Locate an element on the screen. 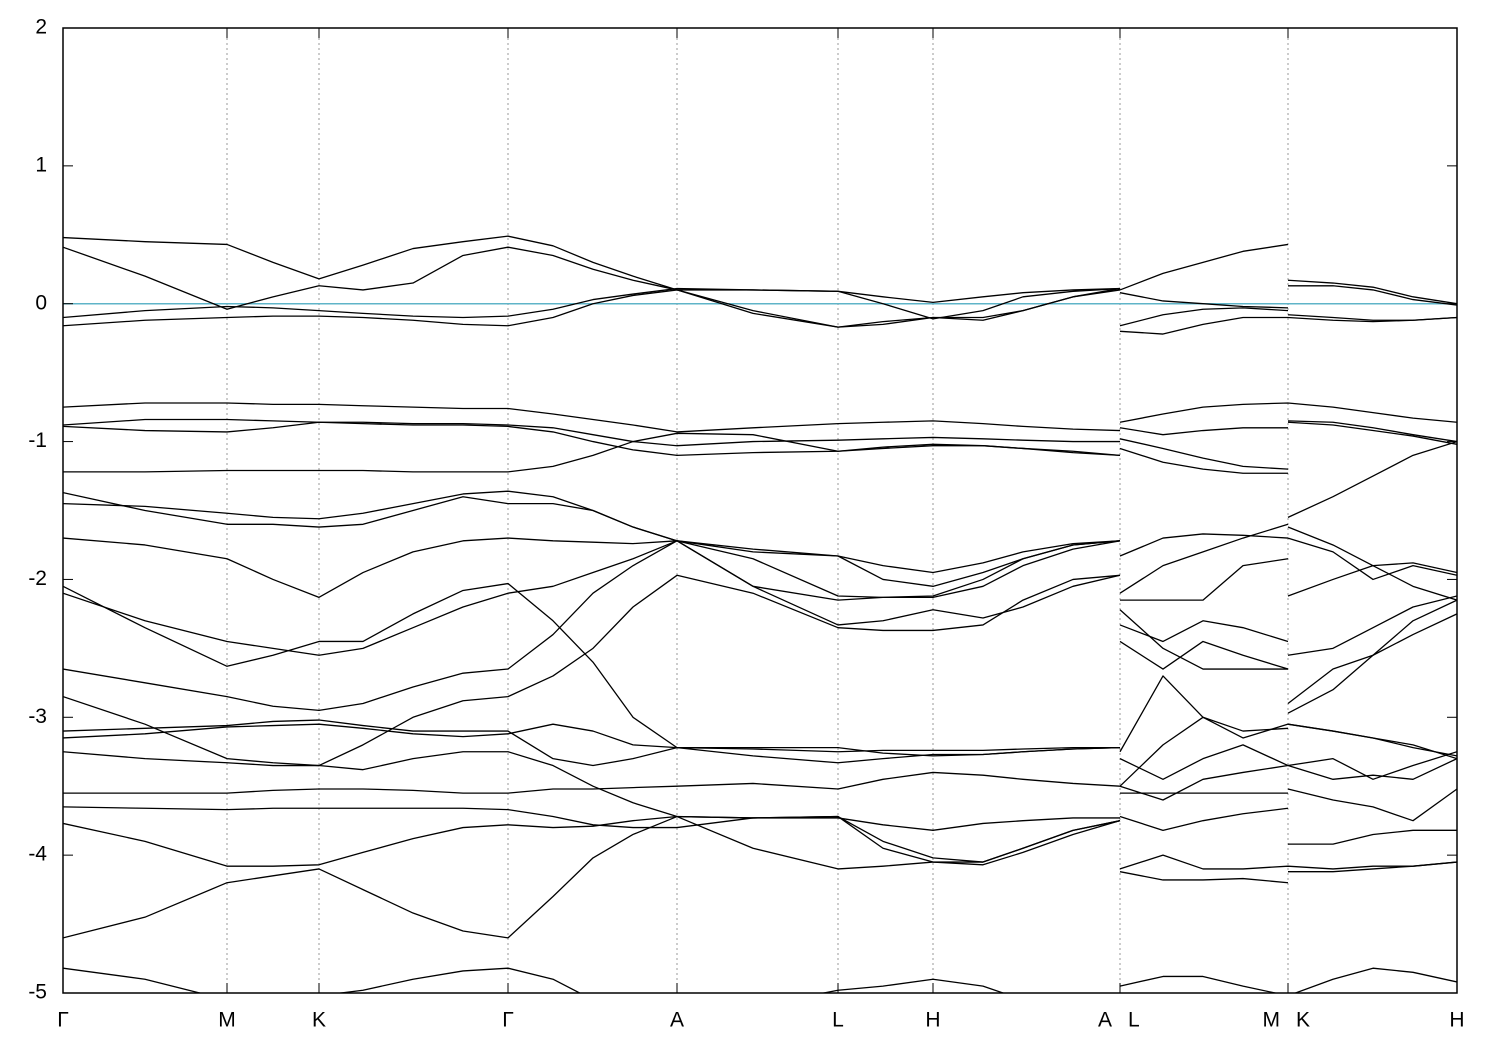 This screenshot has height=1050, width=1500. y-tick-label: -2 is located at coordinates (37, 578).